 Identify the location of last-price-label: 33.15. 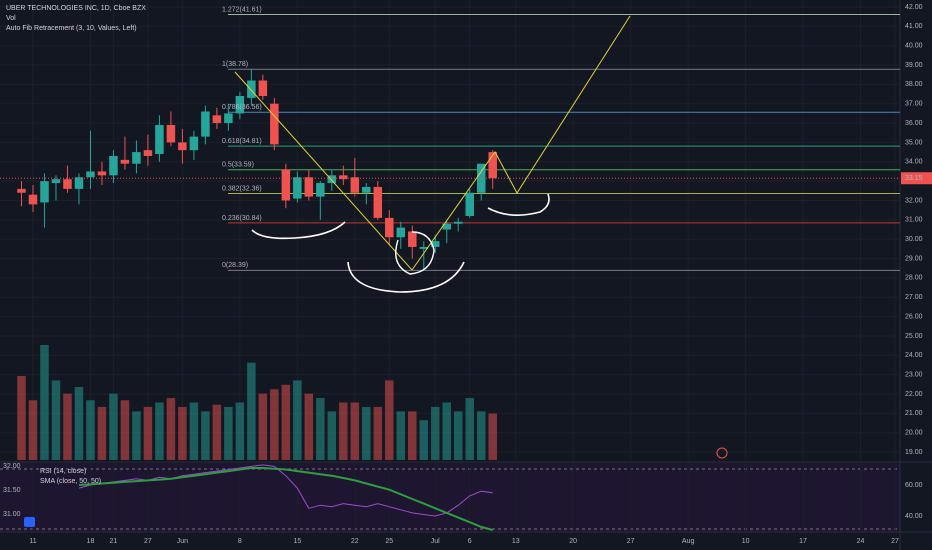
(914, 178).